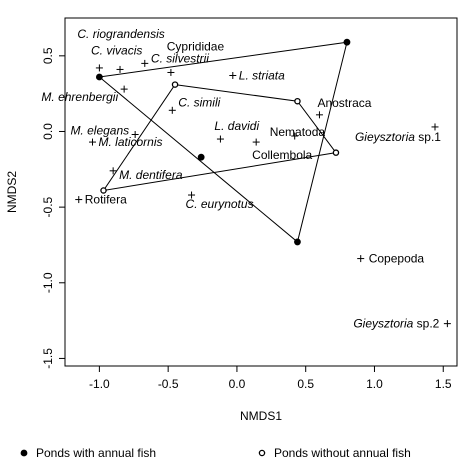  I want to click on species-point: Collembola, so click(282, 150).